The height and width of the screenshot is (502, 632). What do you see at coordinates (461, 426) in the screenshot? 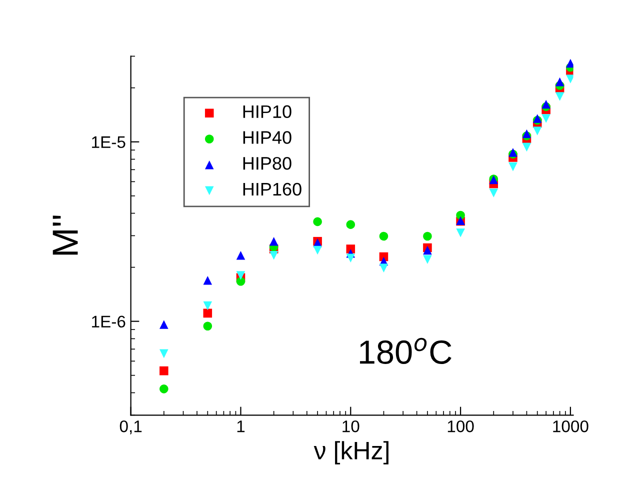
I see `x-tick-label: 100` at bounding box center [461, 426].